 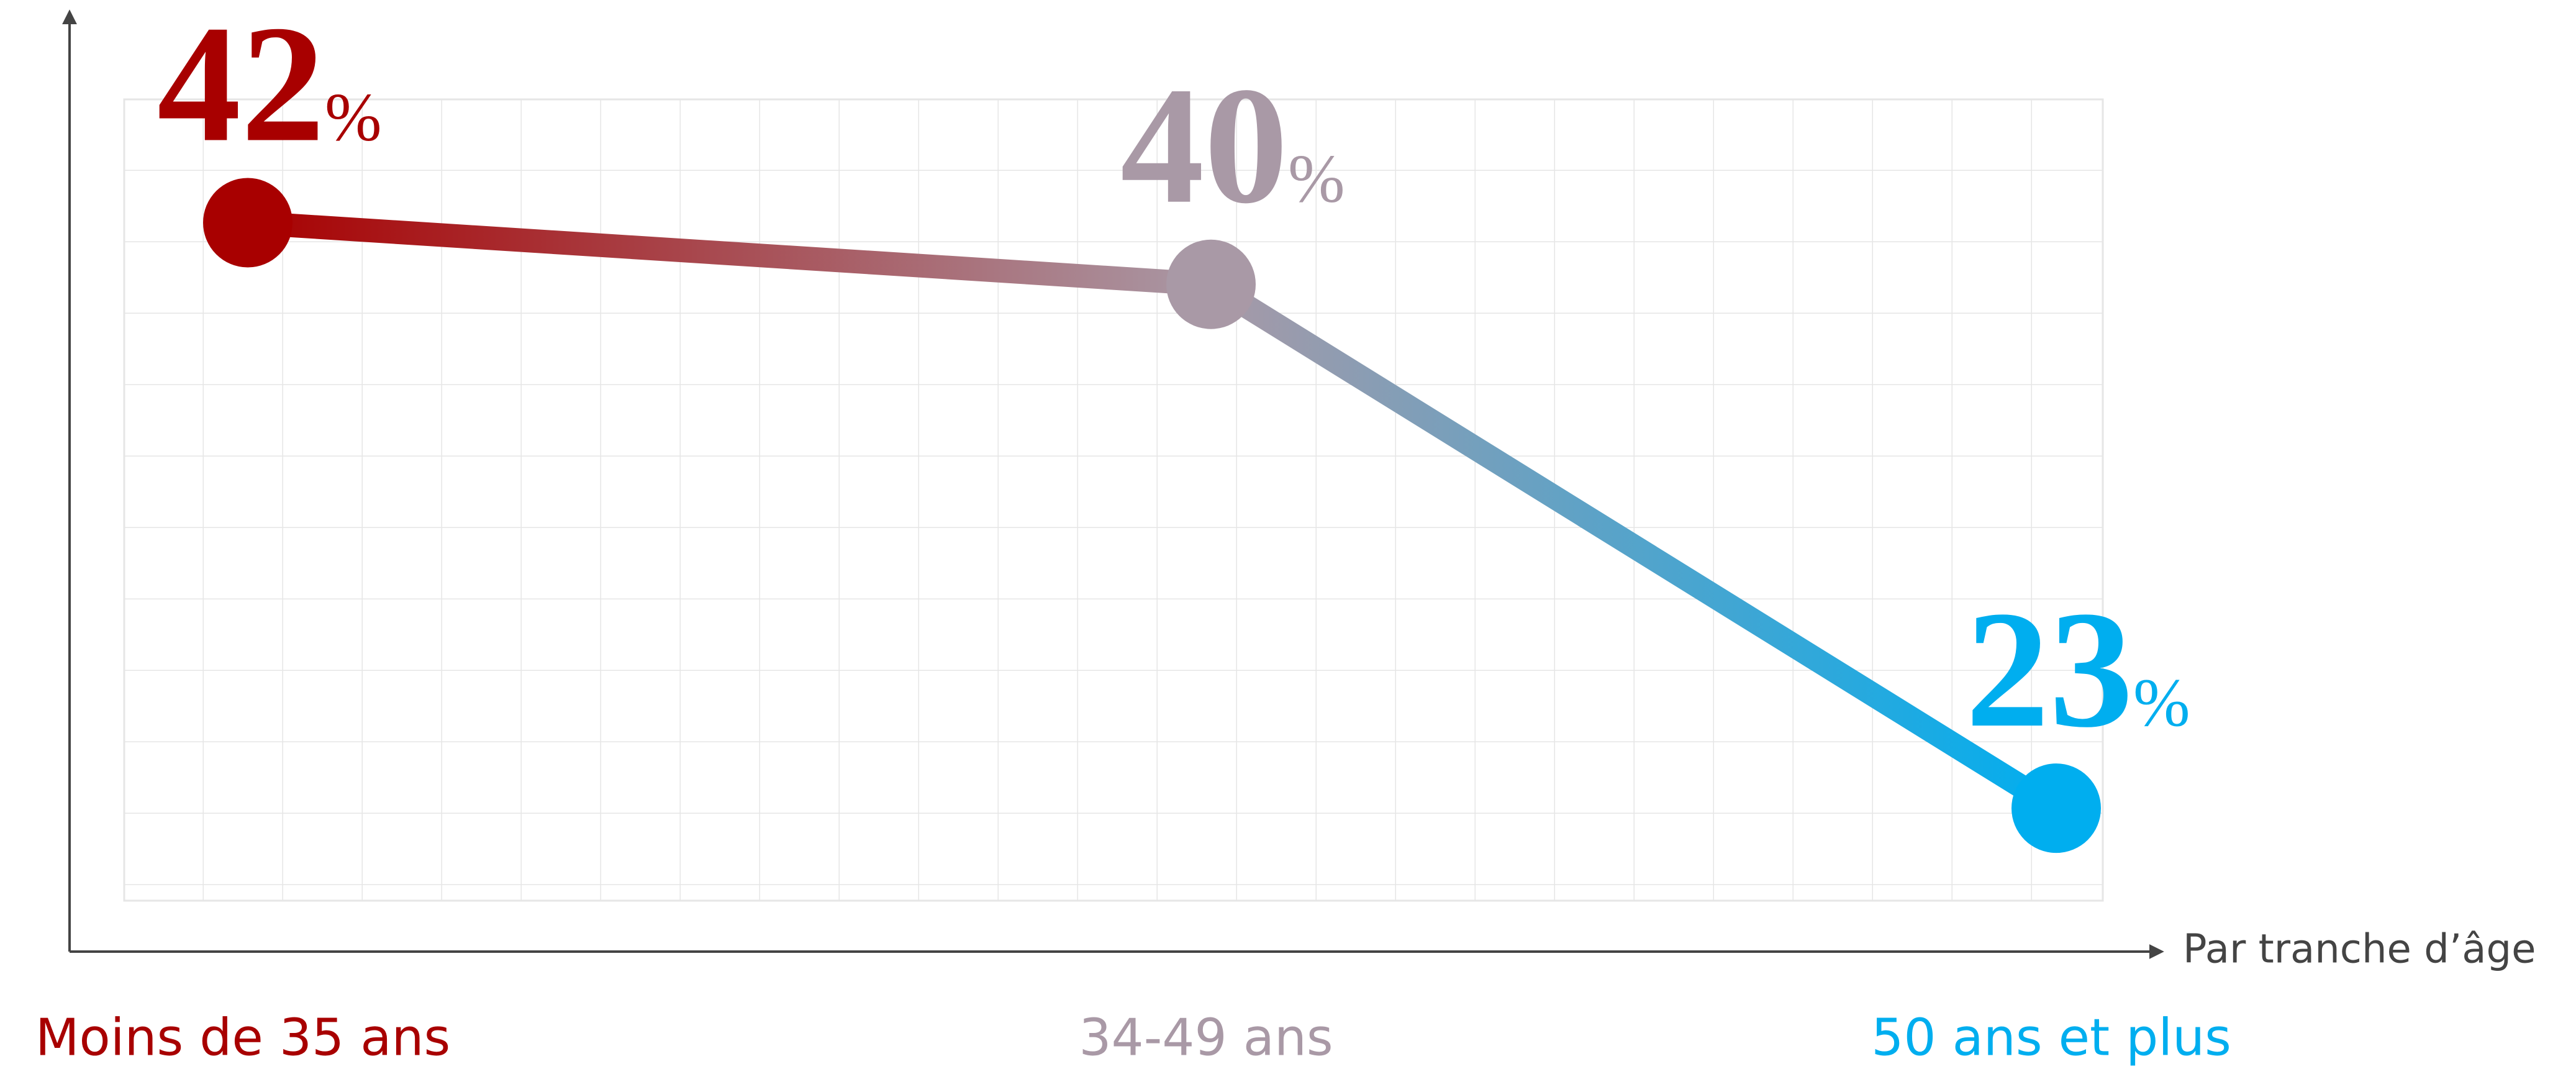 What do you see at coordinates (269, 88) in the screenshot?
I see `value-label: 42%` at bounding box center [269, 88].